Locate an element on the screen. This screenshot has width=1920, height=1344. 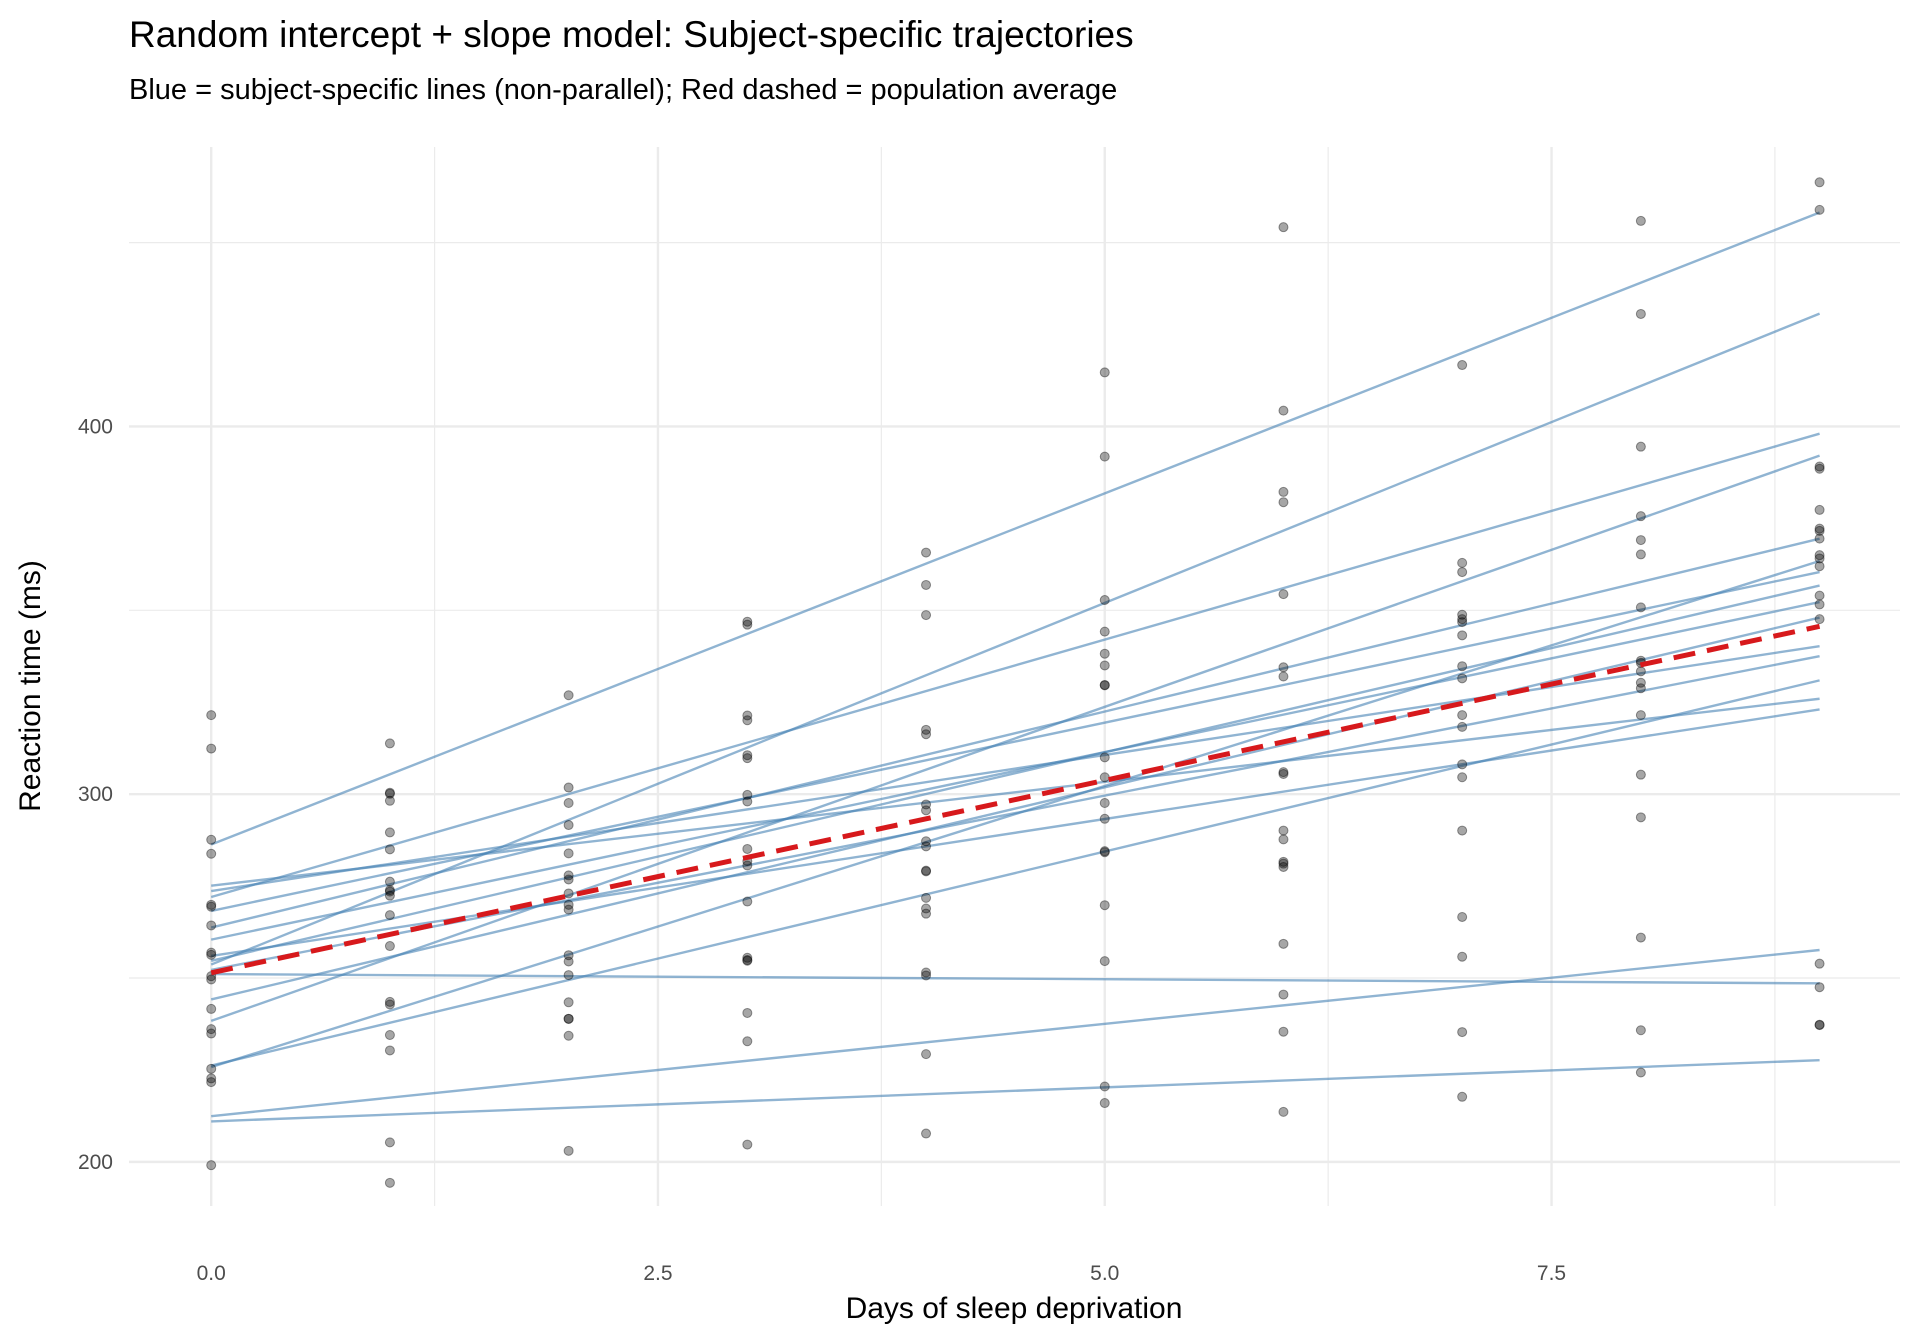
y-tick-label: 300 is located at coordinates (95, 794).